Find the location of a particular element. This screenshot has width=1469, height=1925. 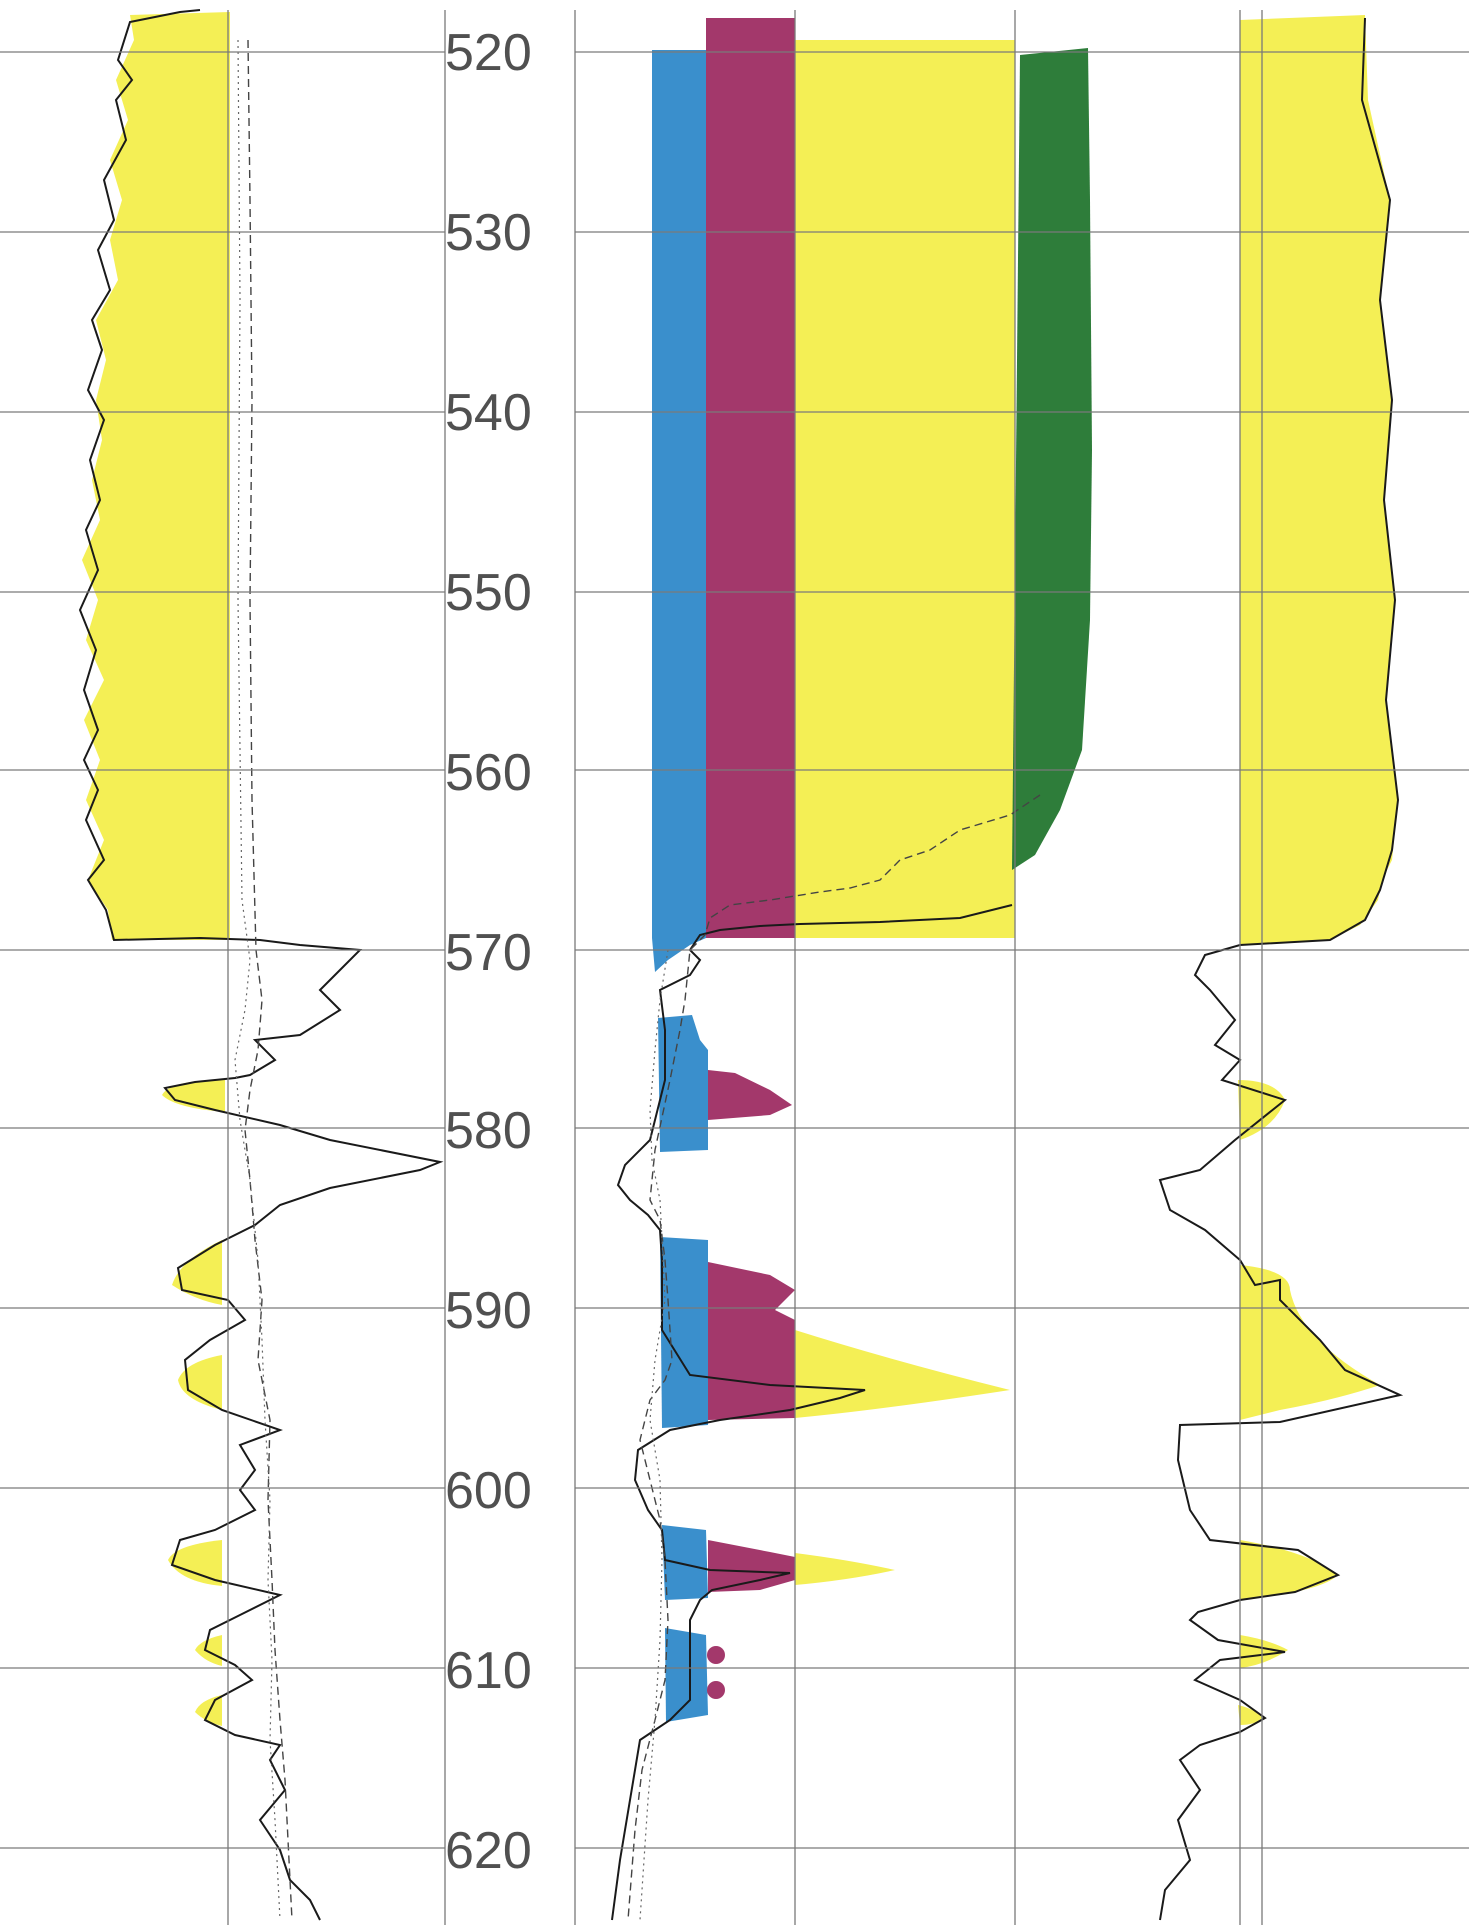

track2-blue-column is located at coordinates (679, 494).